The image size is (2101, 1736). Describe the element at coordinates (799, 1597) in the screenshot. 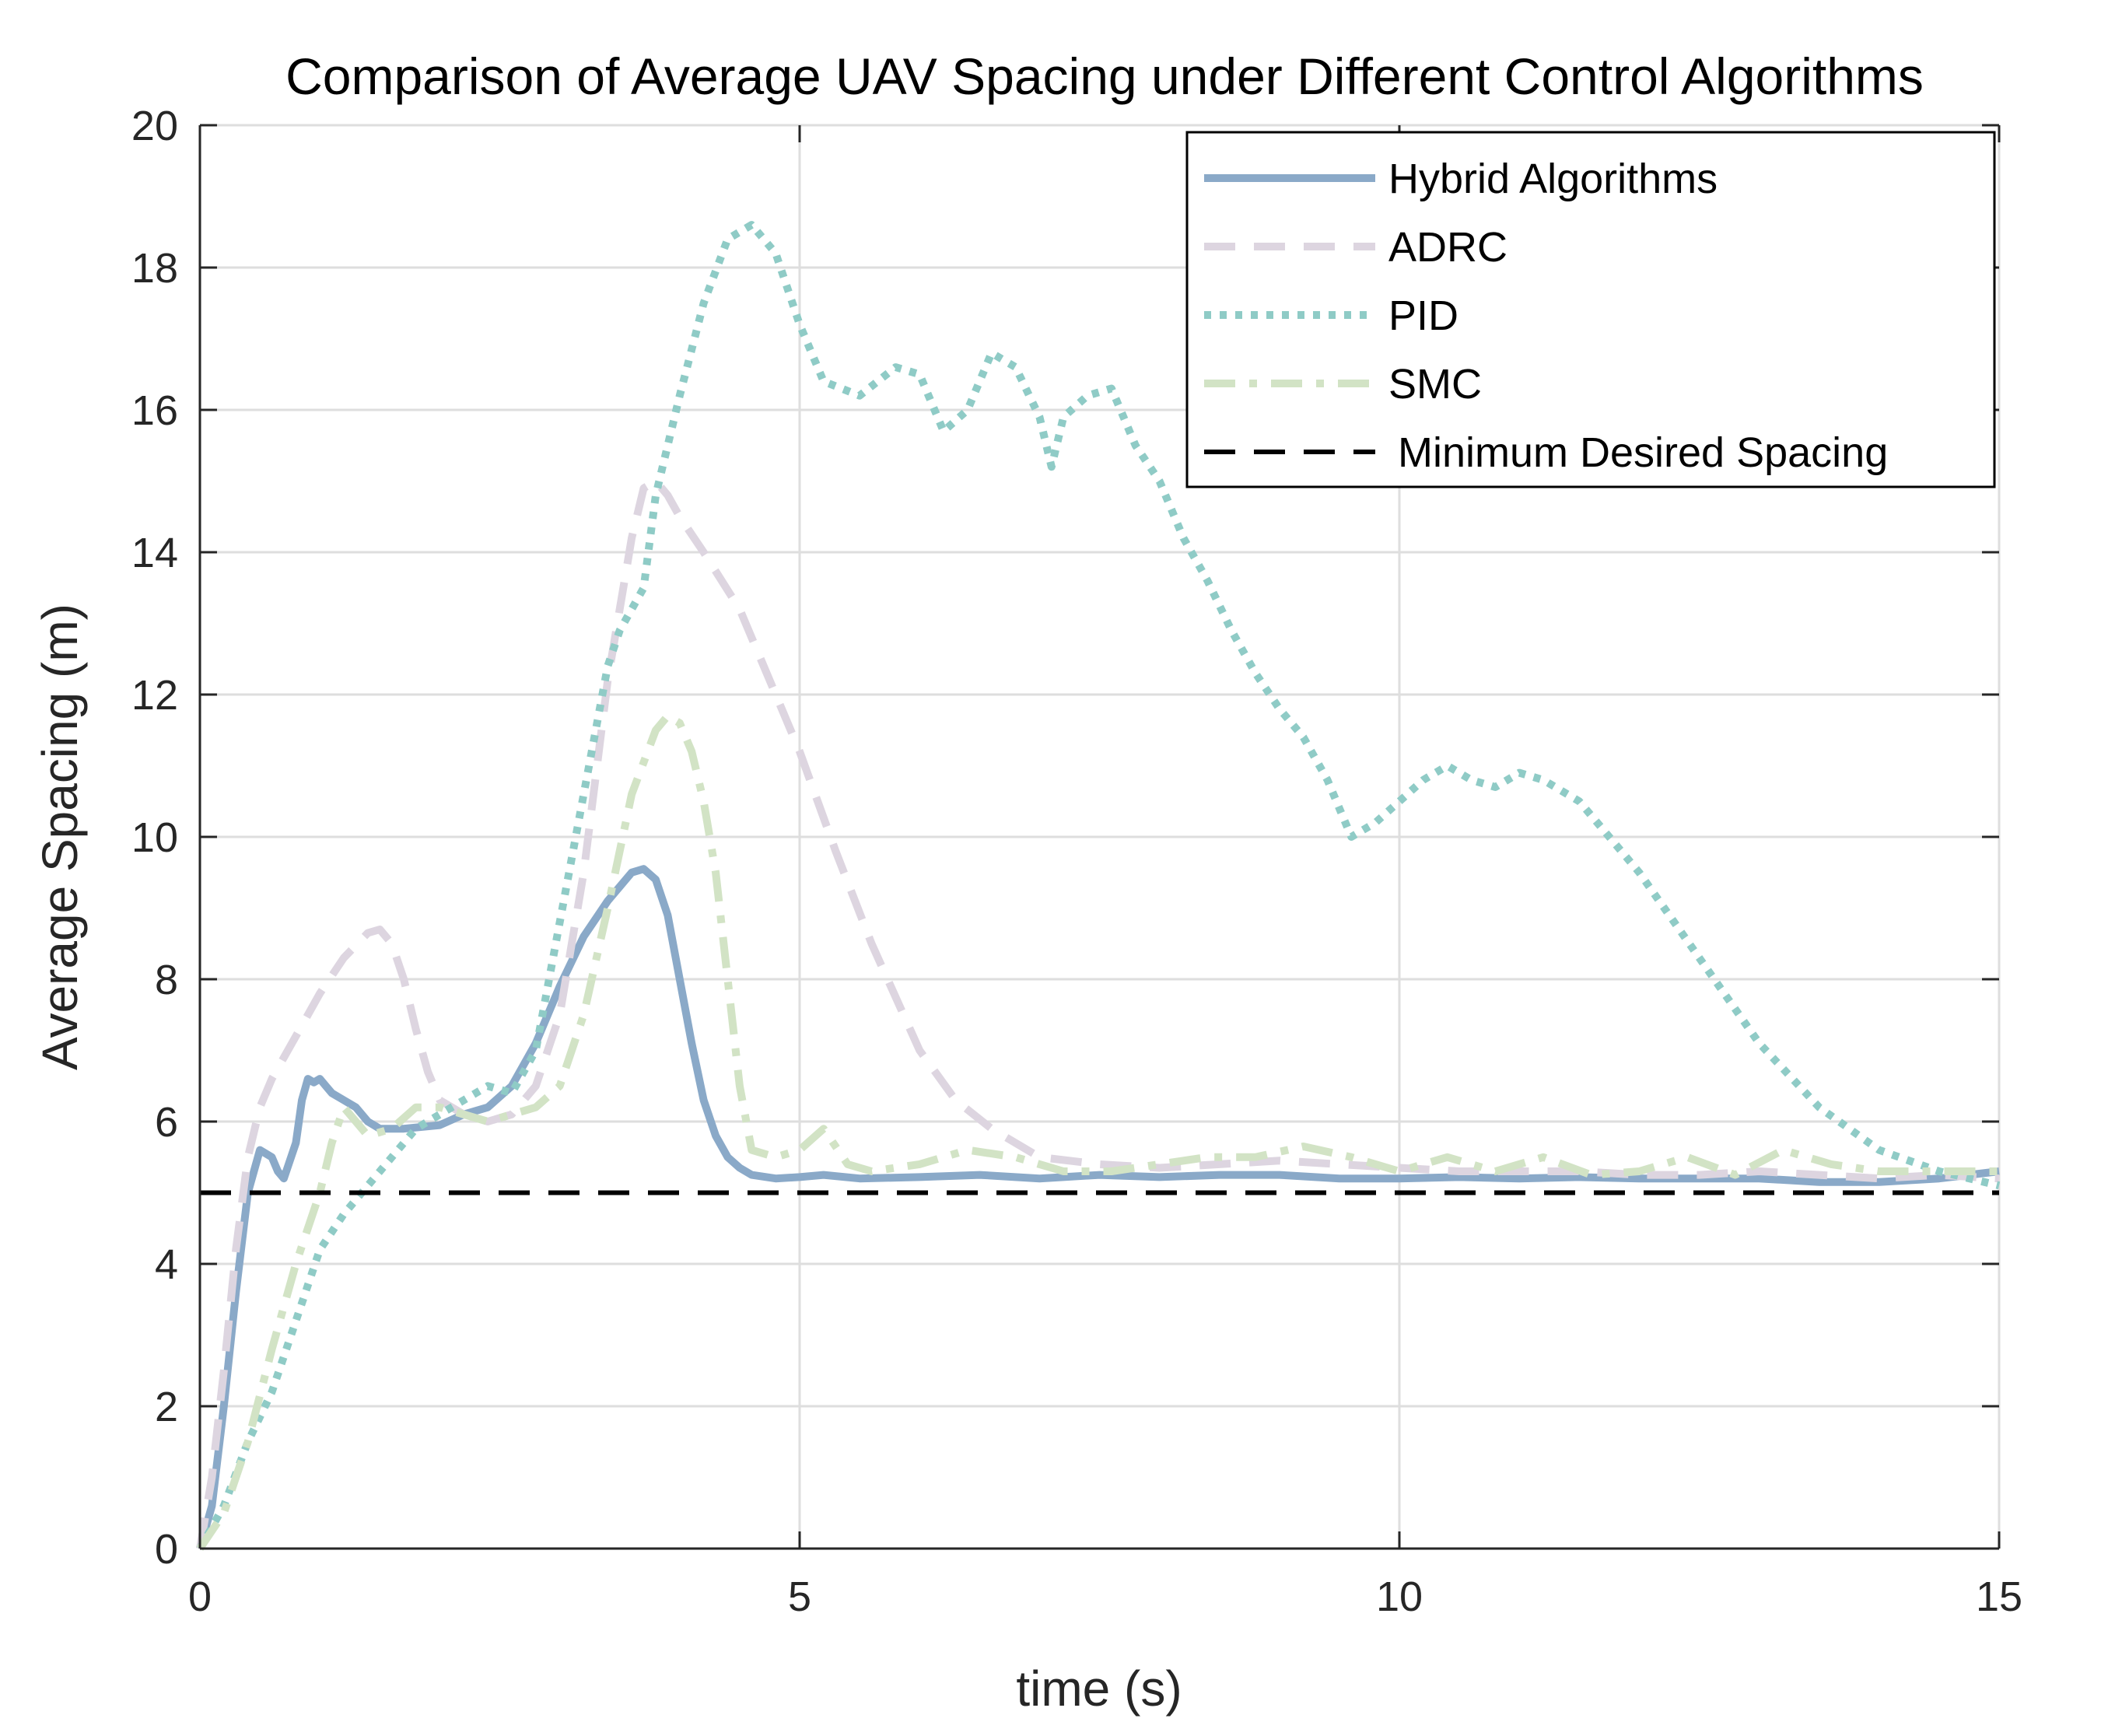

I see `x-tick-label: 5` at that location.